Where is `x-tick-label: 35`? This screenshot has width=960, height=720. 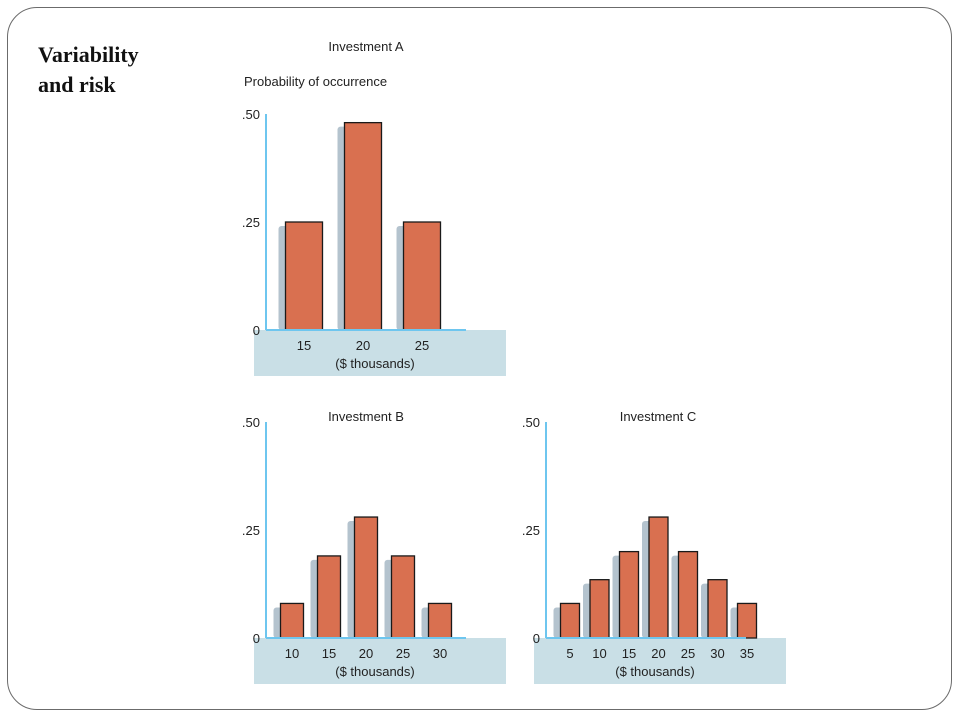 x-tick-label: 35 is located at coordinates (747, 653).